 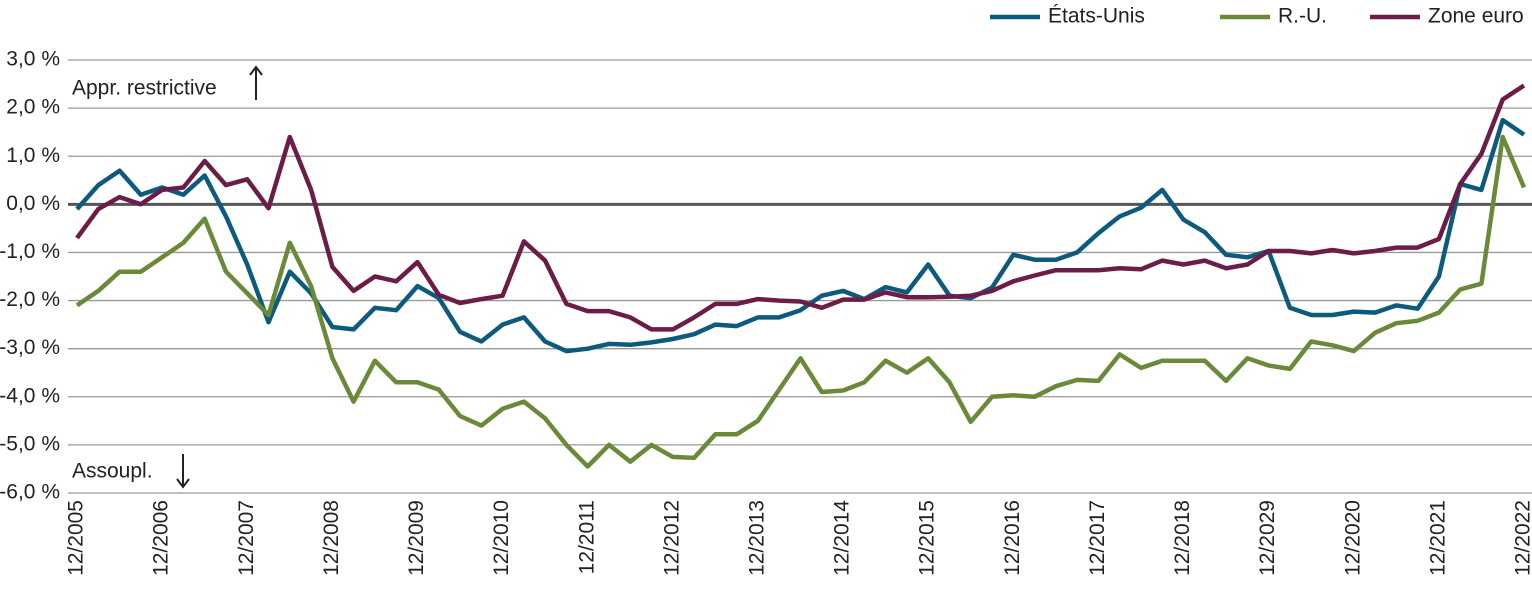 What do you see at coordinates (112, 471) in the screenshot?
I see `annotation: Assoupl.` at bounding box center [112, 471].